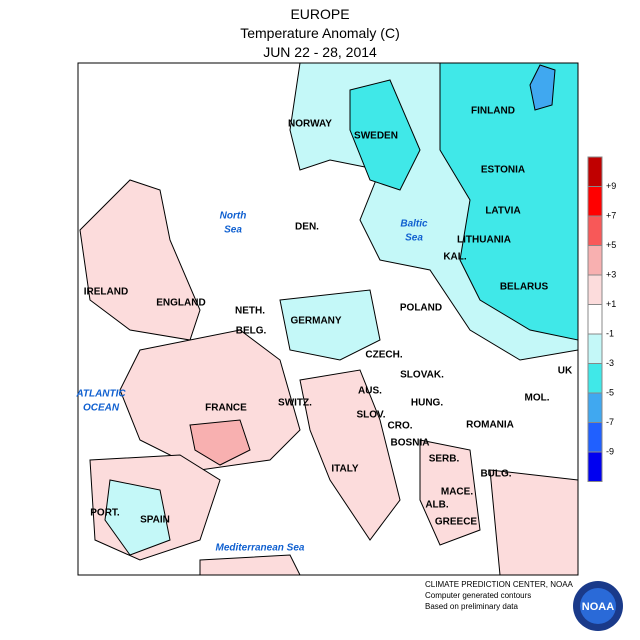  What do you see at coordinates (233, 216) in the screenshot?
I see `sea-label: North` at bounding box center [233, 216].